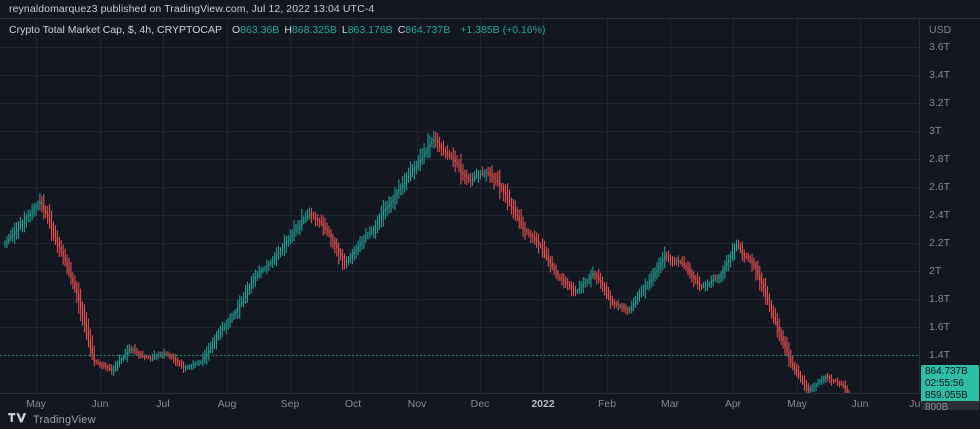 Image resolution: width=980 pixels, height=429 pixels. Describe the element at coordinates (935, 271) in the screenshot. I see `price-tick-label: 2T` at that location.